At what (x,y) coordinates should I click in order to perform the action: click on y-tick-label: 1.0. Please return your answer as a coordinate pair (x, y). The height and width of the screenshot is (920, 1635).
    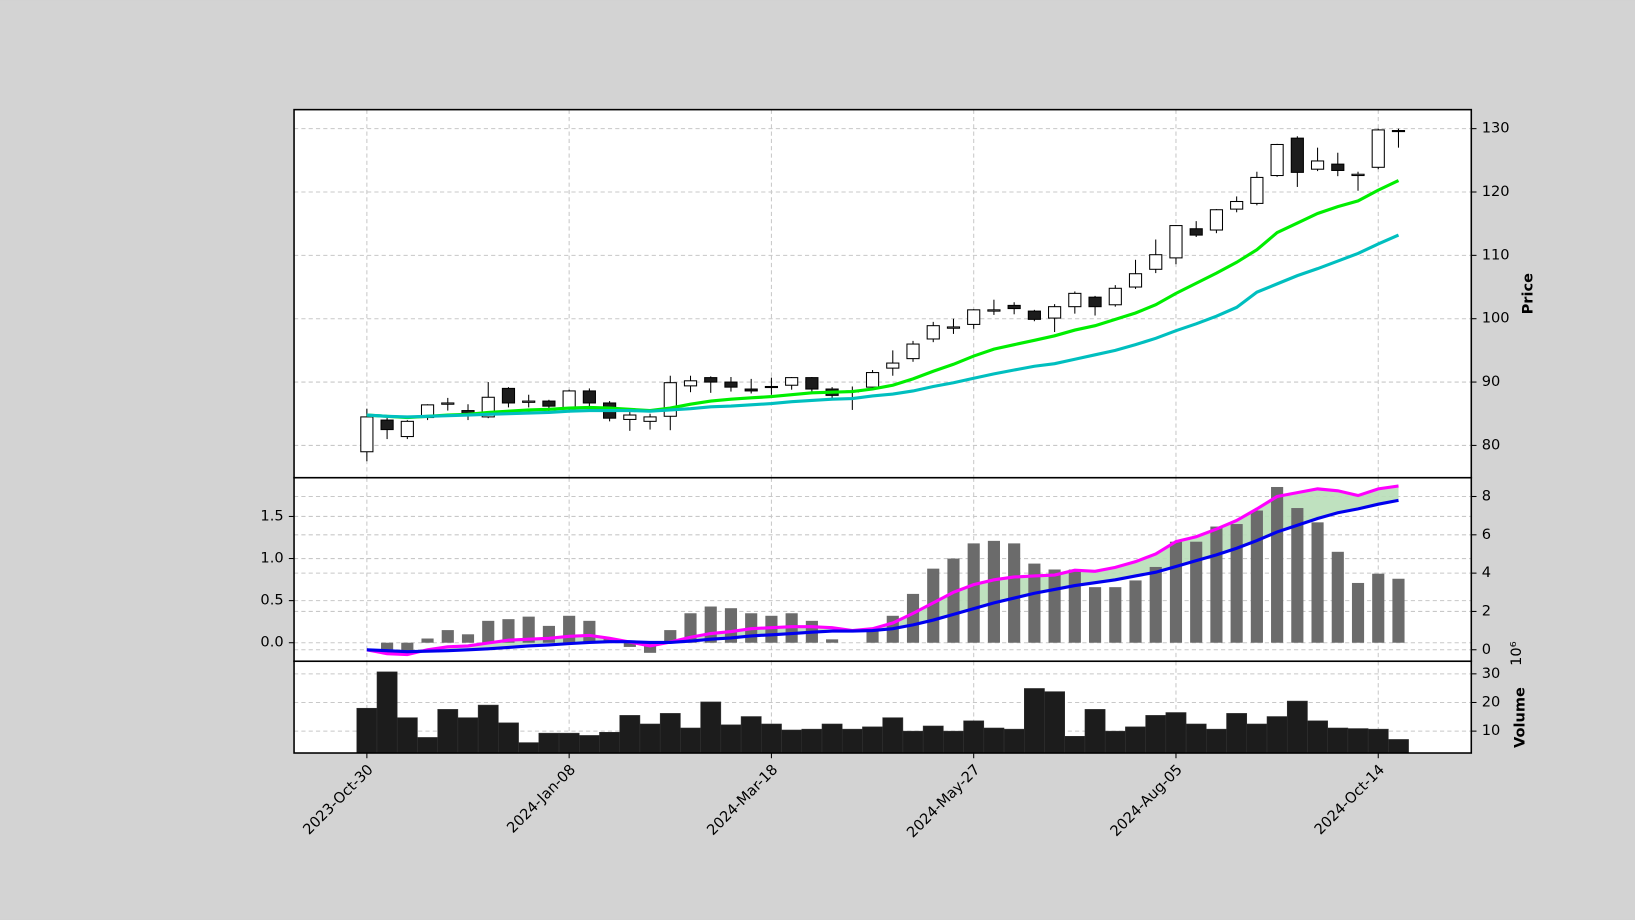
    Looking at the image, I should click on (271, 558).